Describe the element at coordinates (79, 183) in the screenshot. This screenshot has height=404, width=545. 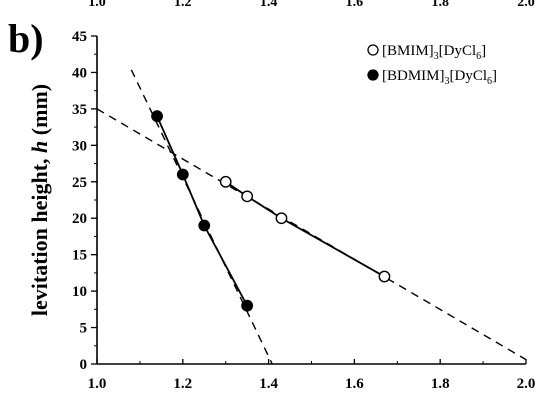
I see `y-tick-label: 25` at that location.